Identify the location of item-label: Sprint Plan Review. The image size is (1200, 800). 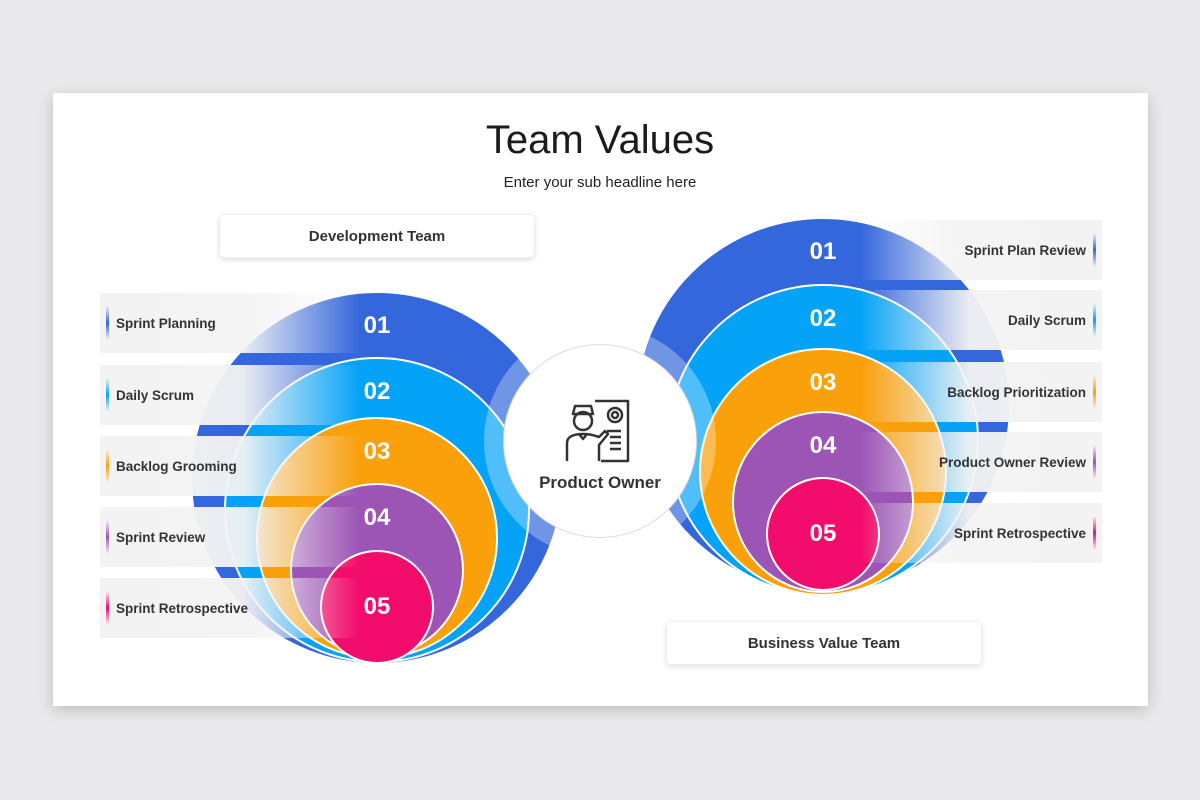
(1025, 250).